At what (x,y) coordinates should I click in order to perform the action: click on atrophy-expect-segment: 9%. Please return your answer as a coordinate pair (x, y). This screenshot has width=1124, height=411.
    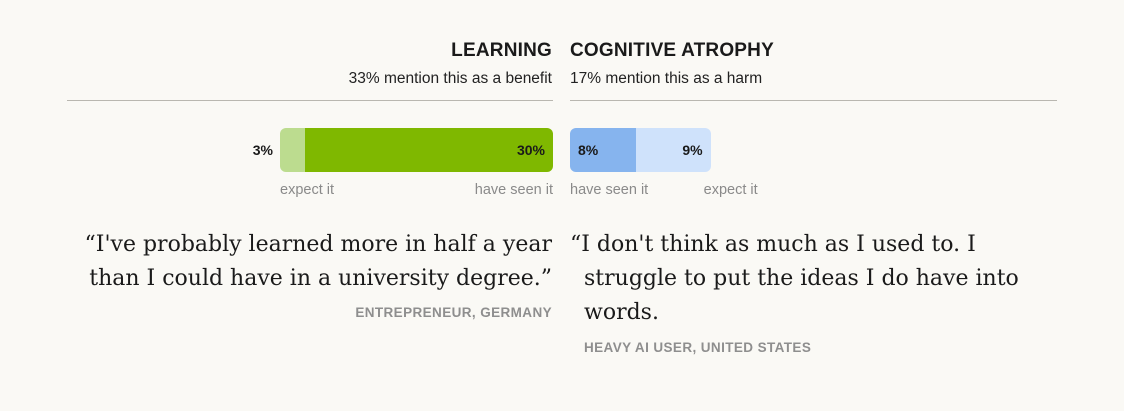
    Looking at the image, I should click on (673, 150).